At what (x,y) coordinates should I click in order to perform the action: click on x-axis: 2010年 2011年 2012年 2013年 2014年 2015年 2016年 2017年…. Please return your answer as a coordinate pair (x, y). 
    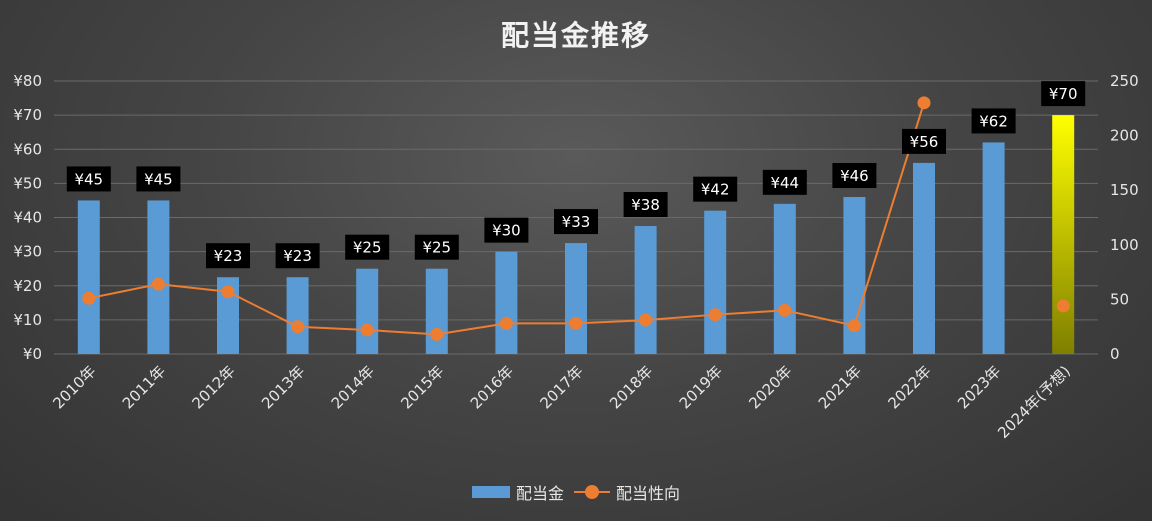
    Looking at the image, I should click on (561, 402).